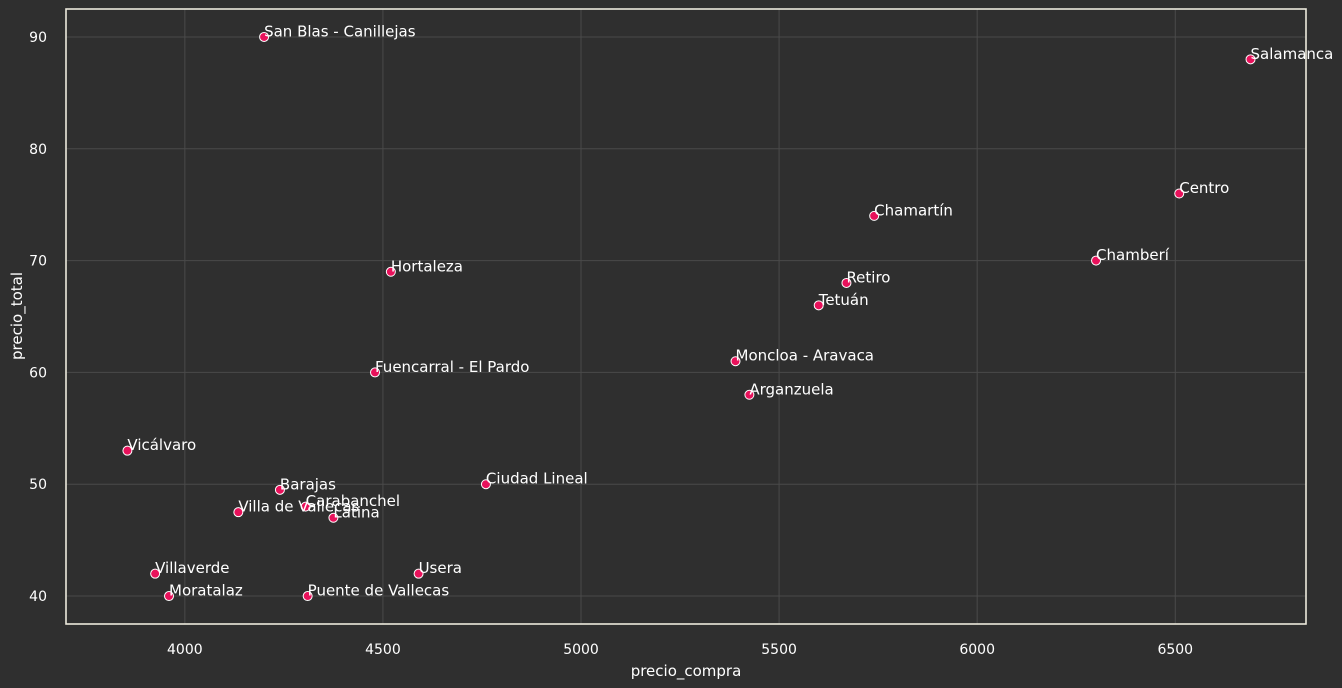 This screenshot has height=688, width=1342. Describe the element at coordinates (779, 650) in the screenshot. I see `x-tick-label: 5500` at that location.